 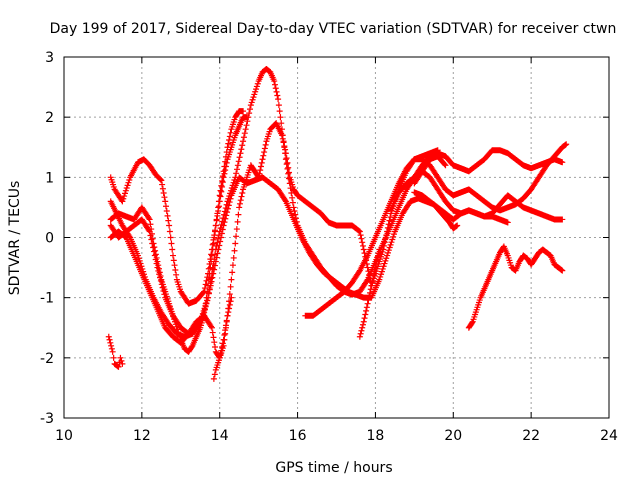 I want to click on series-sat-j, so click(x=371, y=233).